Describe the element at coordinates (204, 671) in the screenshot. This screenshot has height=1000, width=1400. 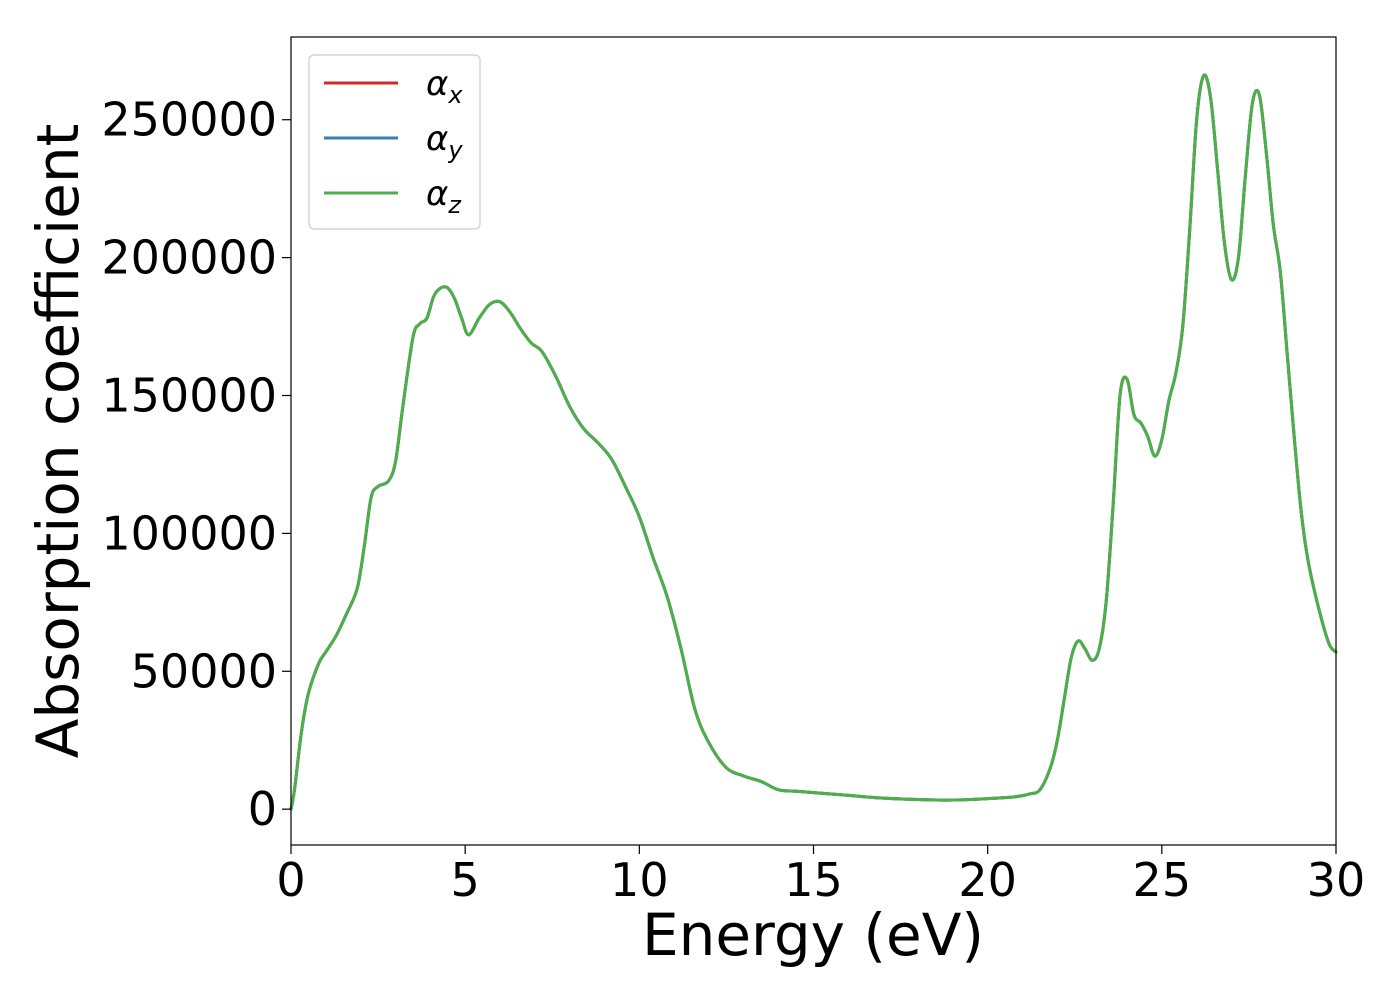
I see `y-tick-label: 50000` at that location.